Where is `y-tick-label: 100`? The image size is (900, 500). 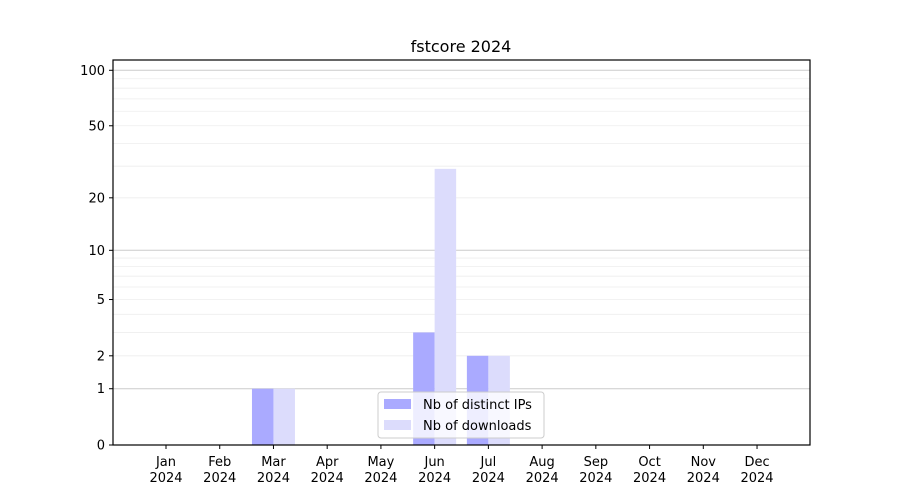 y-tick-label: 100 is located at coordinates (92, 71).